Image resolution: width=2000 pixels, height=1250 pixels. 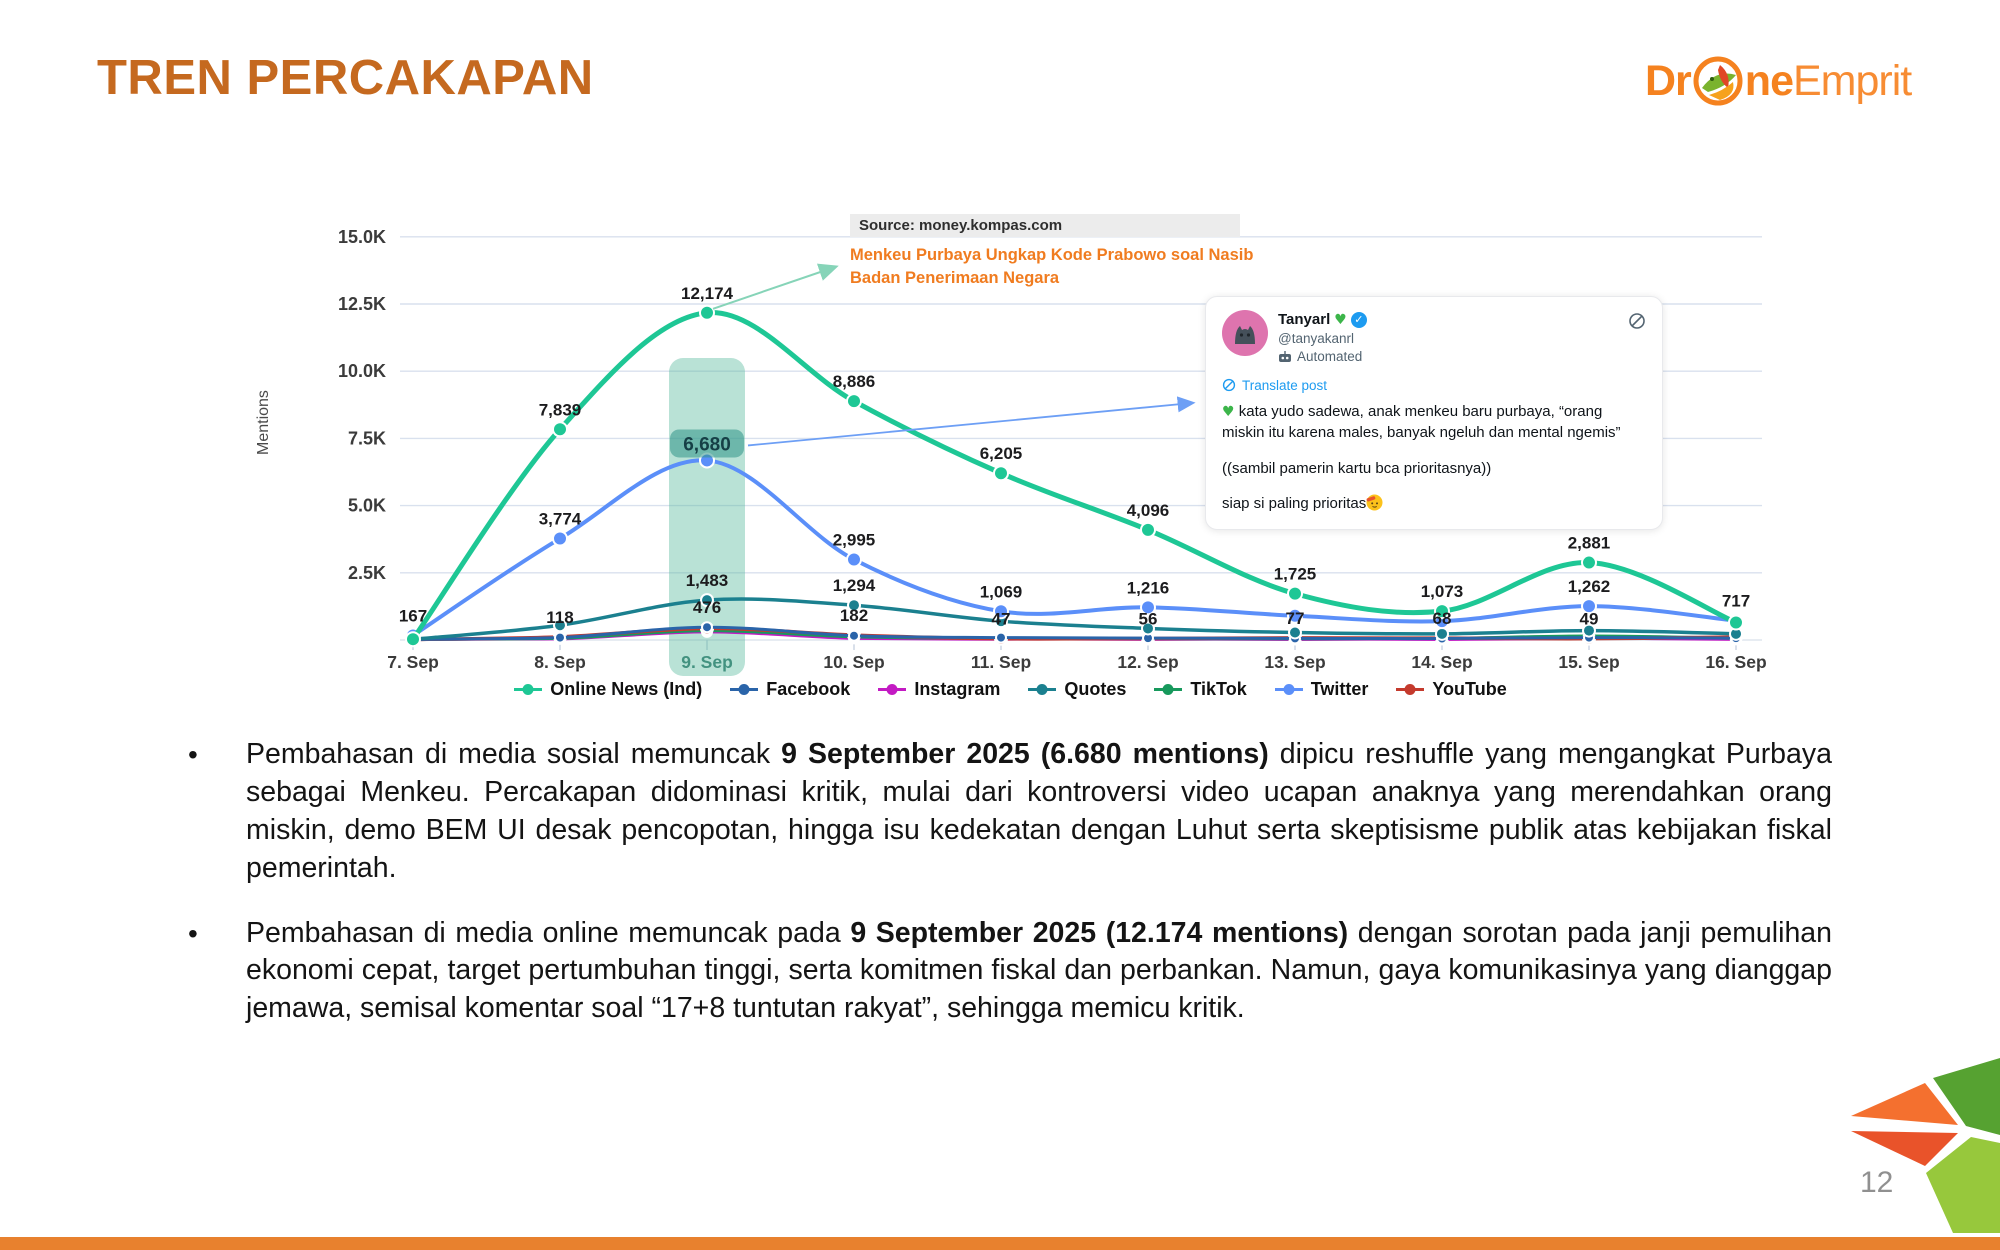 What do you see at coordinates (1229, 385) in the screenshot?
I see `translate-icon` at bounding box center [1229, 385].